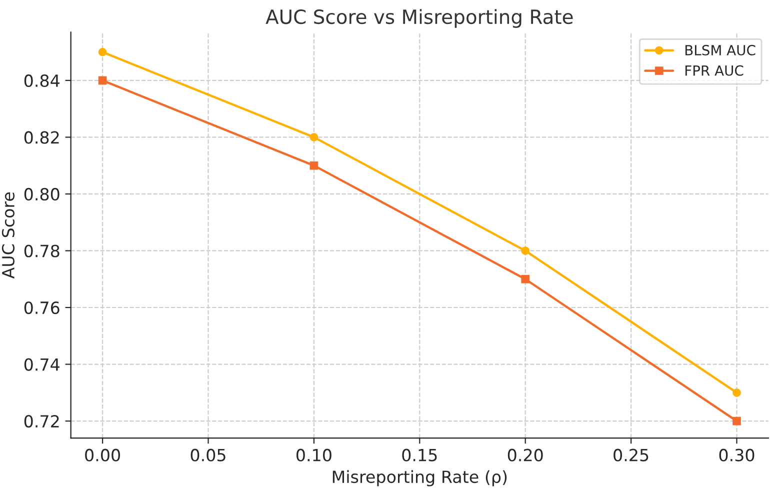 The width and height of the screenshot is (770, 495). I want to click on y-tick-label: 0.84, so click(42, 80).